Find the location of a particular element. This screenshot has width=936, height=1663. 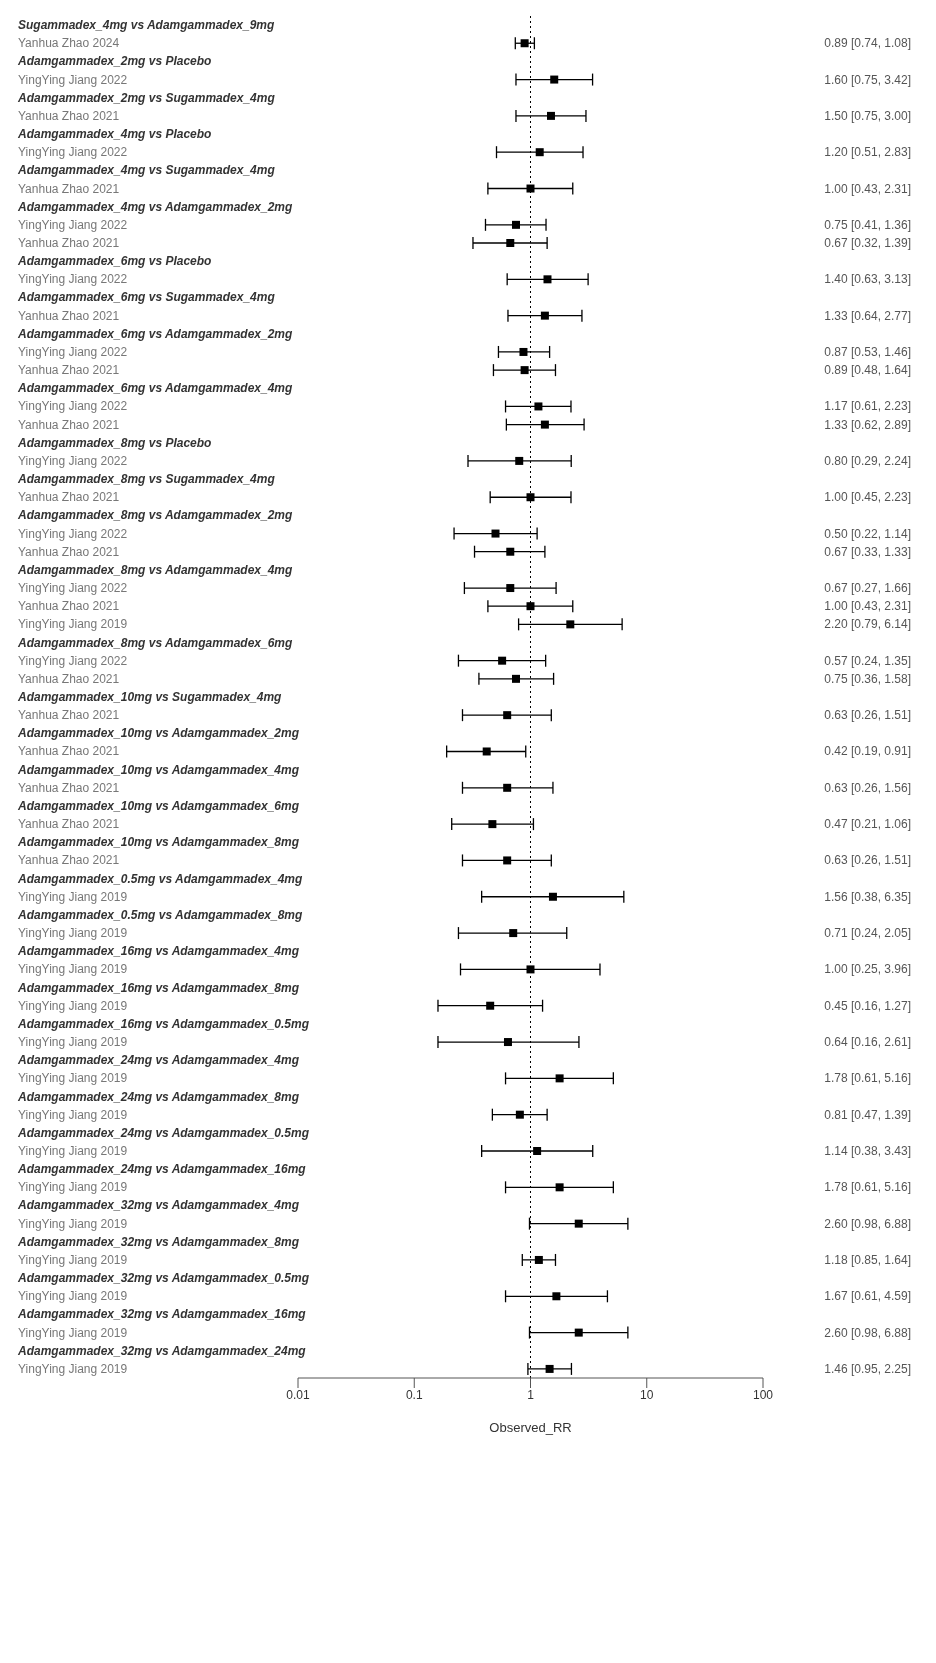

data-label: 0.67 [0.32, 1.39] is located at coordinates (867, 243).